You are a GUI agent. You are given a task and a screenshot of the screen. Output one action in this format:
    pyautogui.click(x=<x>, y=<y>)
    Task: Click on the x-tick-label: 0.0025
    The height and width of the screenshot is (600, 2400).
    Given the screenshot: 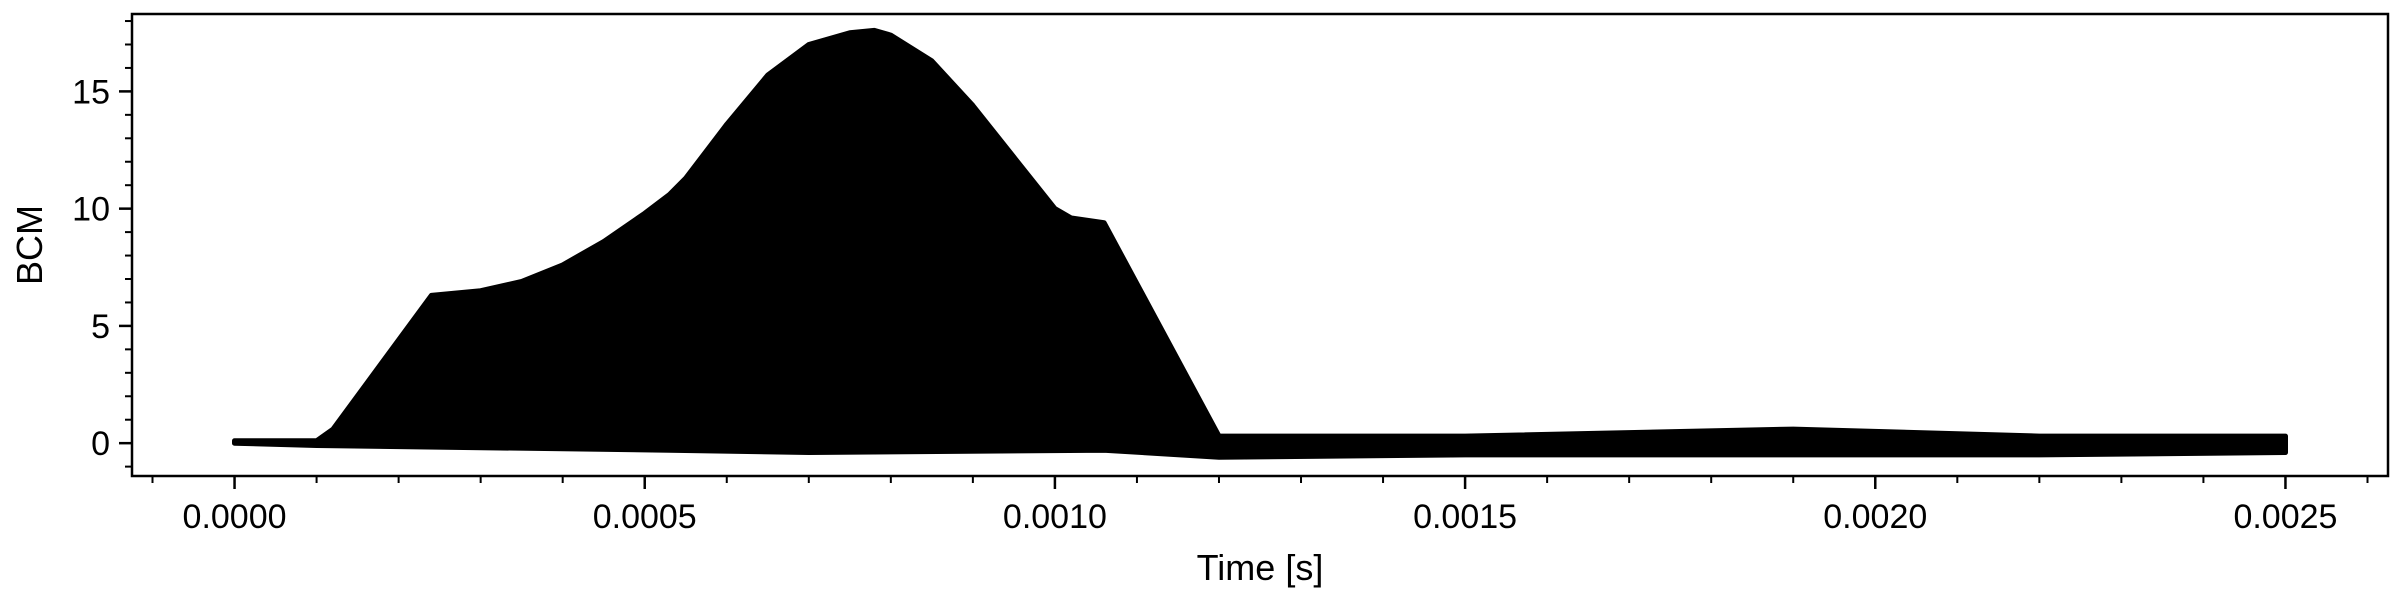 What is the action you would take?
    pyautogui.click(x=2285, y=517)
    